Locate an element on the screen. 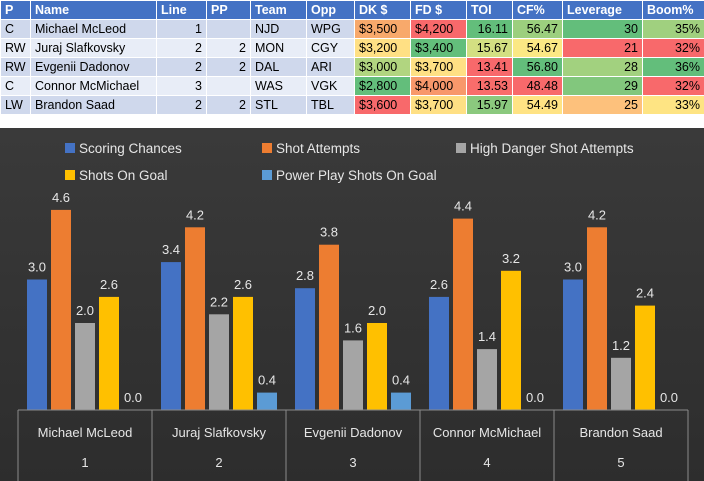  category-name-label: Brandon Saad is located at coordinates (620, 432).